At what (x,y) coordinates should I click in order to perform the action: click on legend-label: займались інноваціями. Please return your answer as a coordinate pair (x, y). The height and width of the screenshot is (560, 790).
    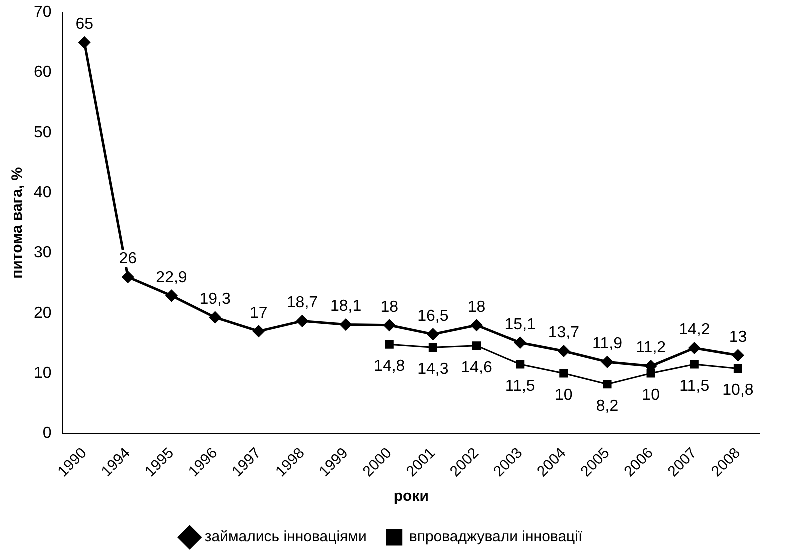
    Looking at the image, I should click on (285, 537).